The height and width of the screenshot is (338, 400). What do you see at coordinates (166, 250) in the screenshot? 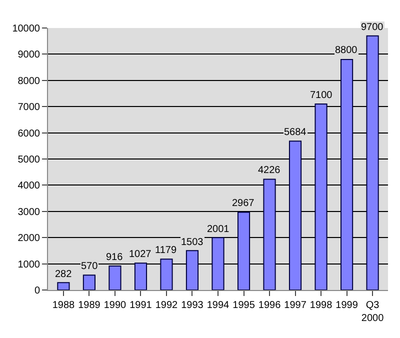
I see `data-label: 1179` at bounding box center [166, 250].